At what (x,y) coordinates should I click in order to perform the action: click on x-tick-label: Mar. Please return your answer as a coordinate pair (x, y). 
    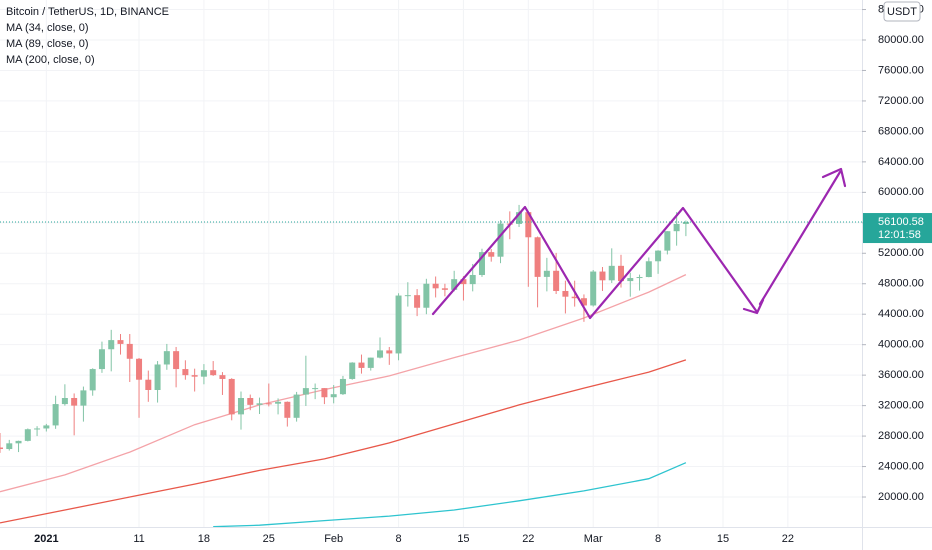
    Looking at the image, I should click on (593, 539).